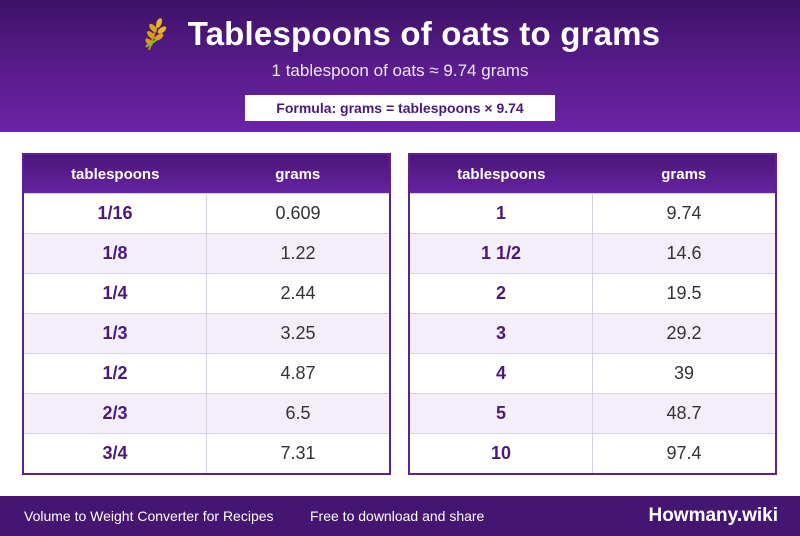 This screenshot has width=800, height=536. Describe the element at coordinates (115, 253) in the screenshot. I see `tablespoons-cell: 1/8` at that location.